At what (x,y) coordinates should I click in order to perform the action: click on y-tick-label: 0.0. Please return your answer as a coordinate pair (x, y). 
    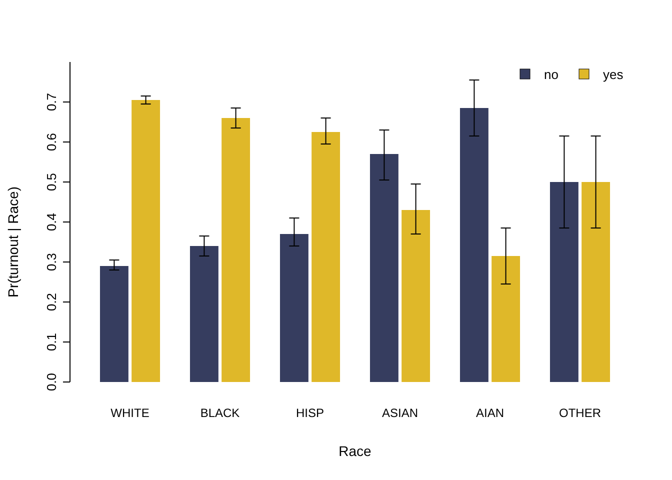
    Looking at the image, I should click on (51, 382).